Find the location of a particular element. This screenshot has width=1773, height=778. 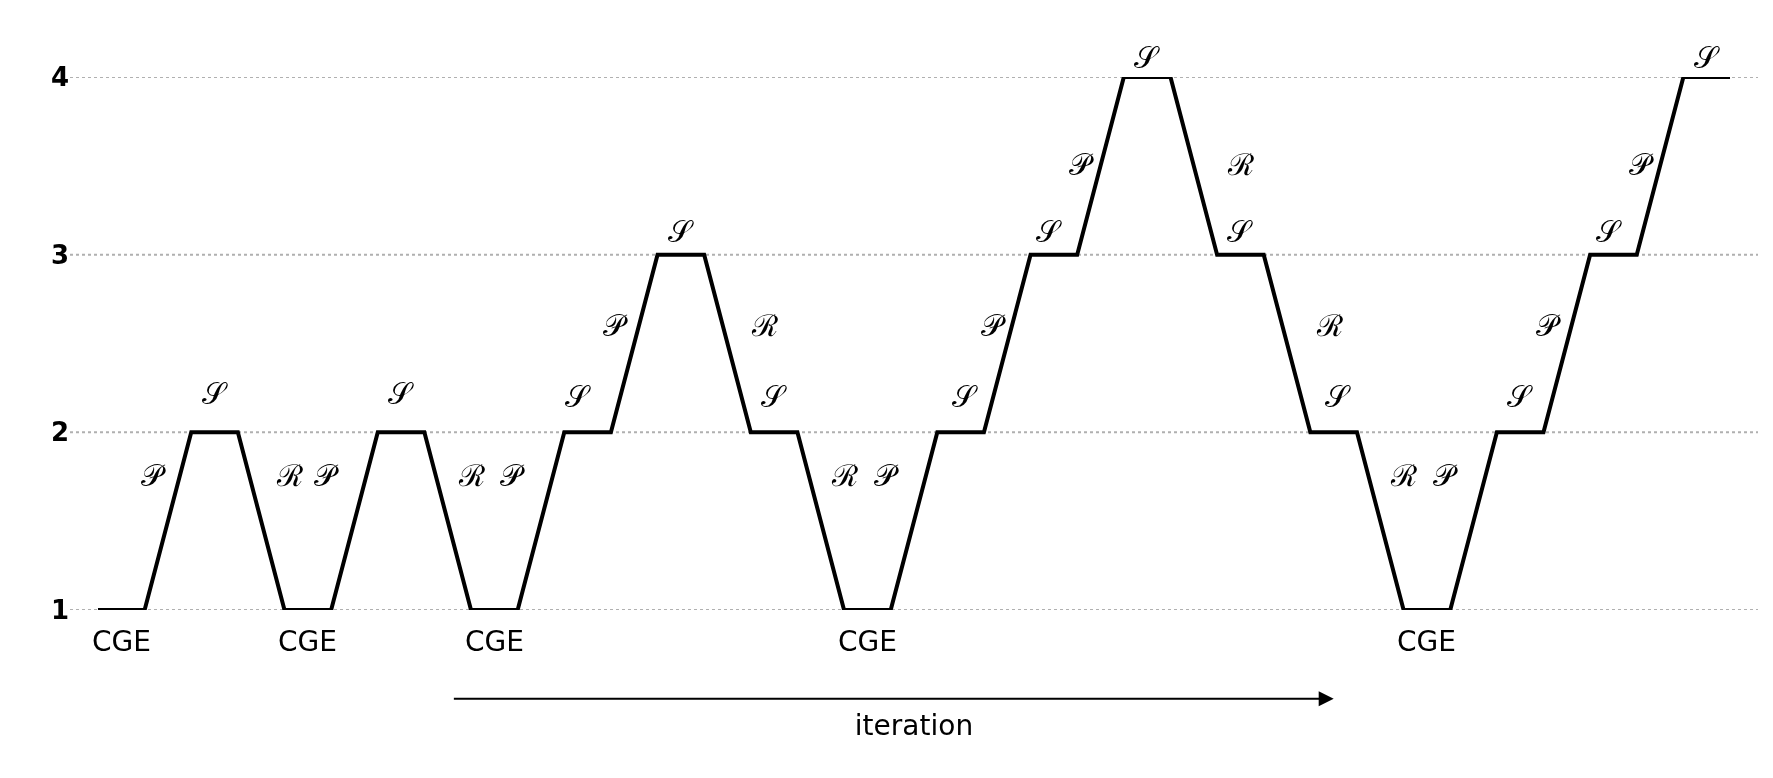

x-axis-title: iteration is located at coordinates (914, 726).